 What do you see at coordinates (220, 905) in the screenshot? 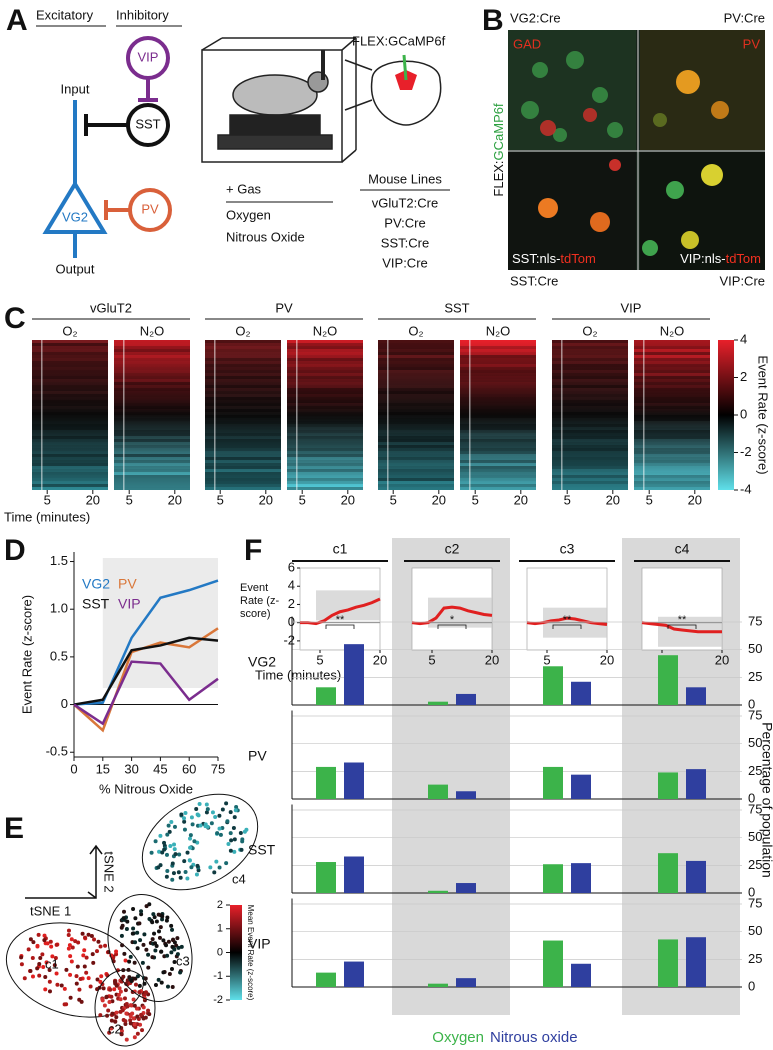
I see `colorbar-tick-label: 2` at bounding box center [220, 905].